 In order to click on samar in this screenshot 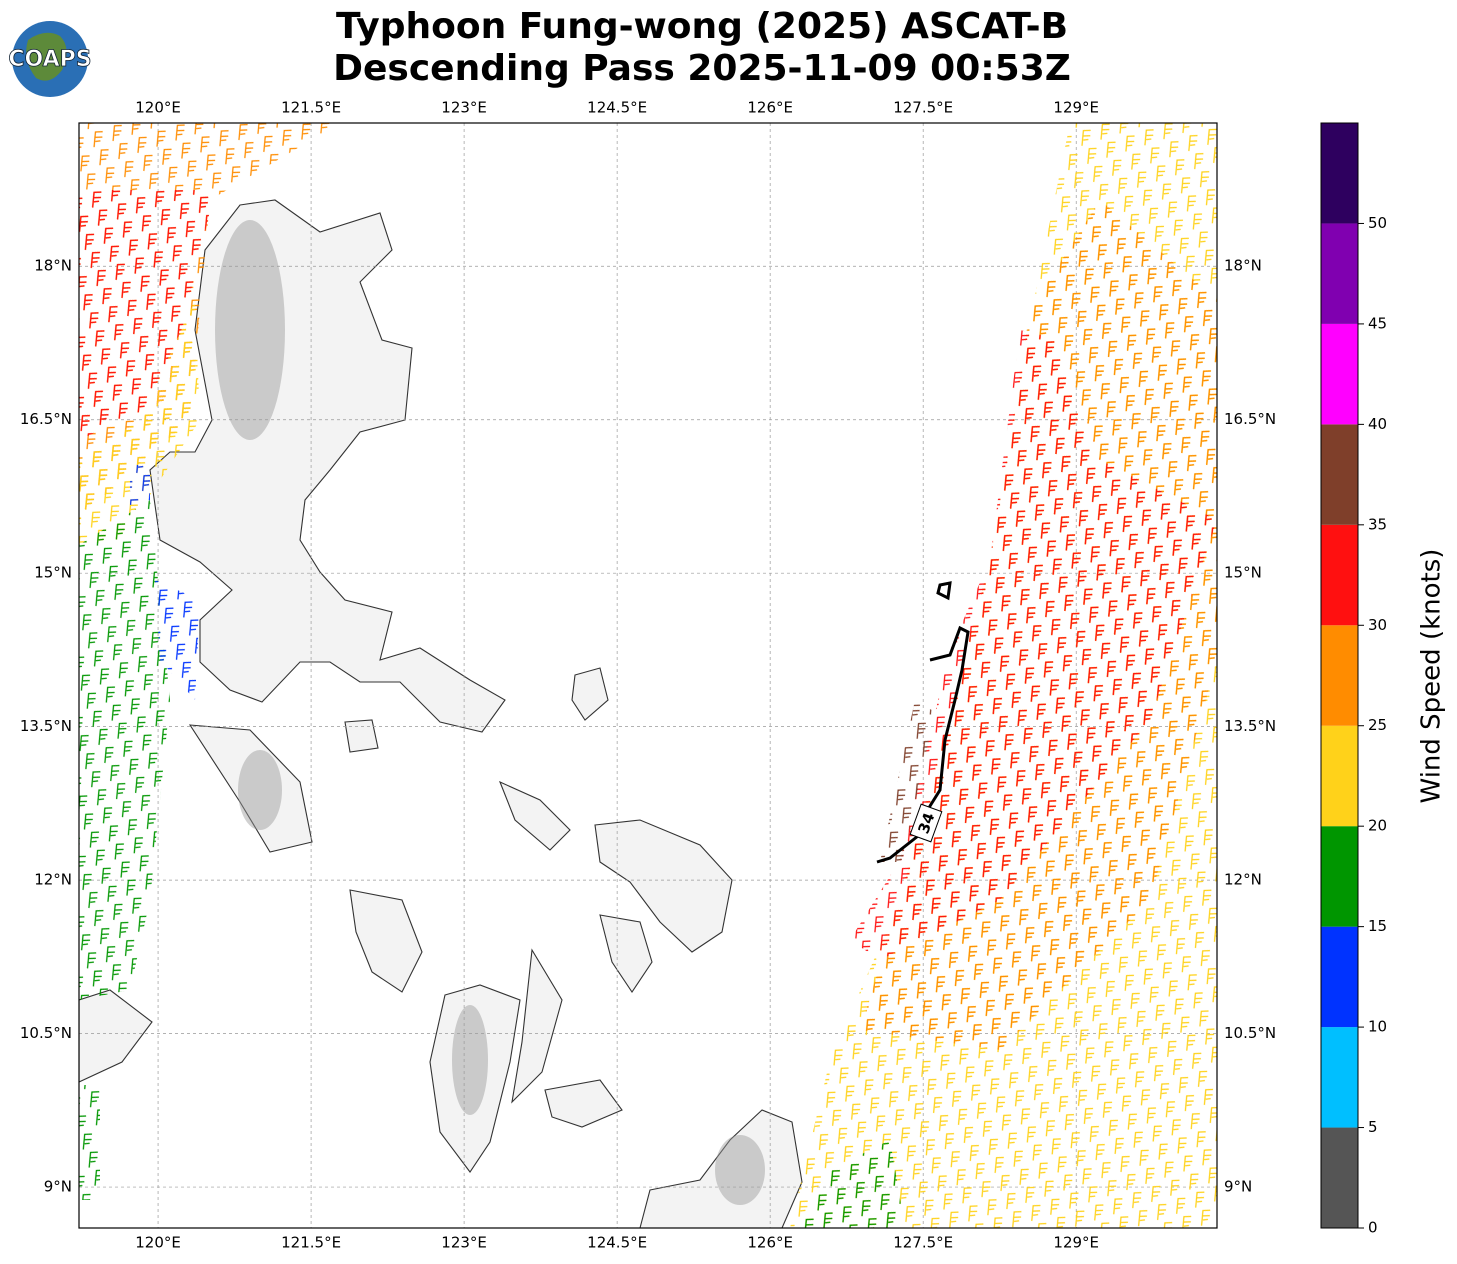, I will do `click(663, 886)`.